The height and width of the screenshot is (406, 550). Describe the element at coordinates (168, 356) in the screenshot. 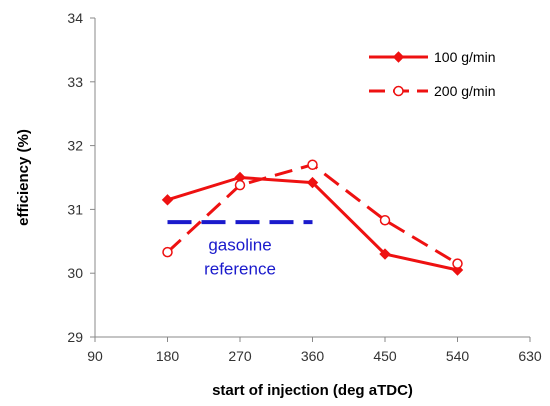

I see `x-tick-label: 180` at that location.